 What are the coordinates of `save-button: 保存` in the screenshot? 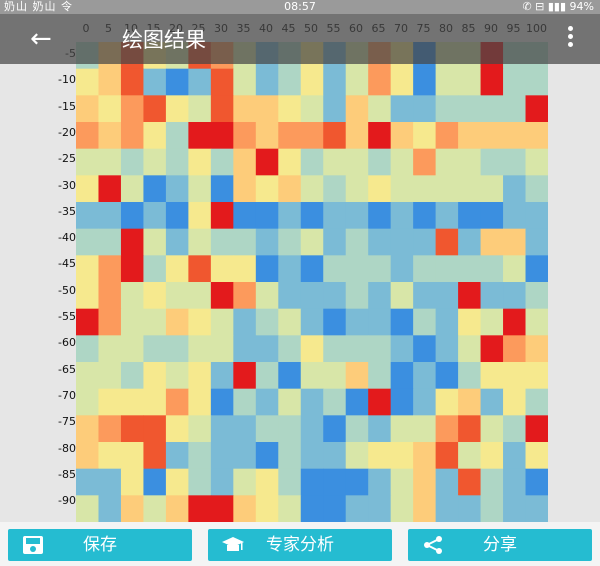 It's located at (100, 545).